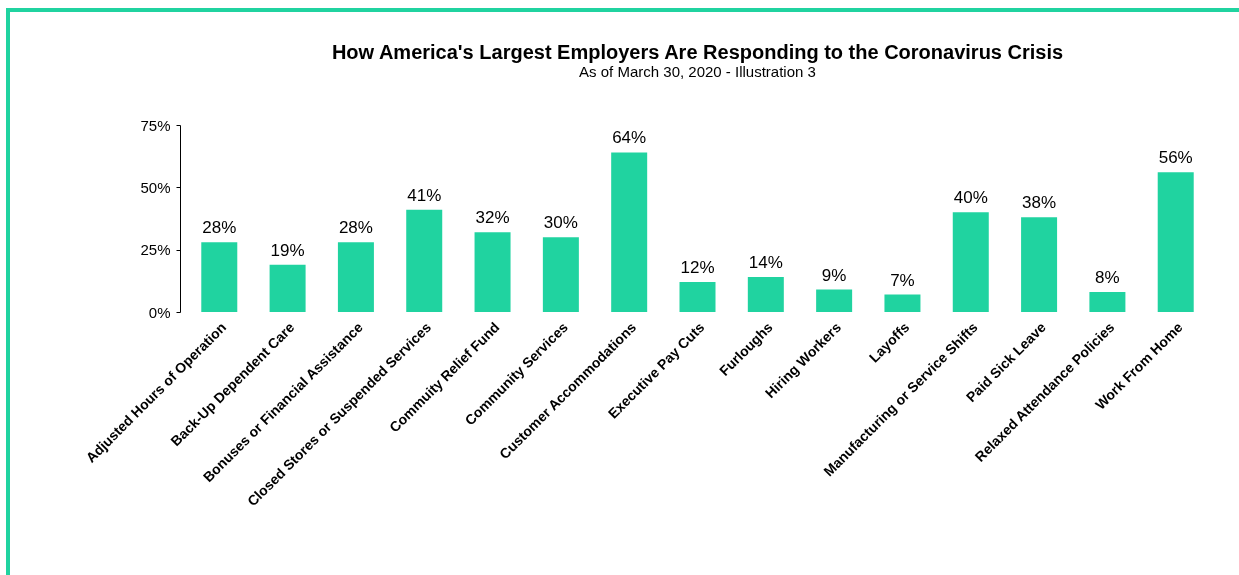 The width and height of the screenshot is (1239, 575). What do you see at coordinates (697, 71) in the screenshot?
I see `chart-subtitle: As of March 30, 2020 - Illustration 3` at bounding box center [697, 71].